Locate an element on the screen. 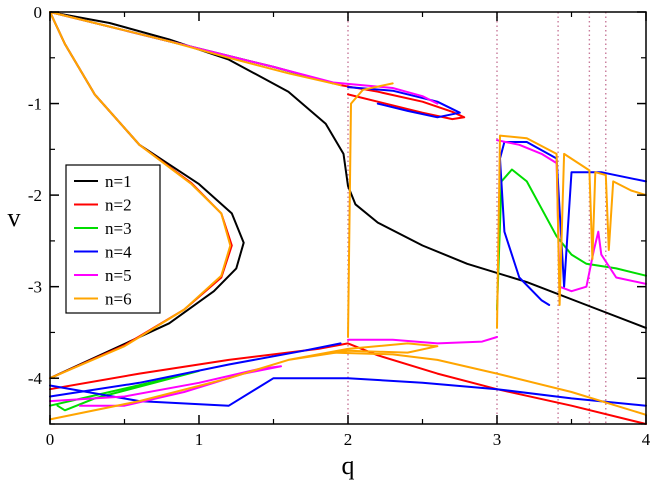 This screenshot has width=654, height=482. x-tick-label: 0 is located at coordinates (50, 439).